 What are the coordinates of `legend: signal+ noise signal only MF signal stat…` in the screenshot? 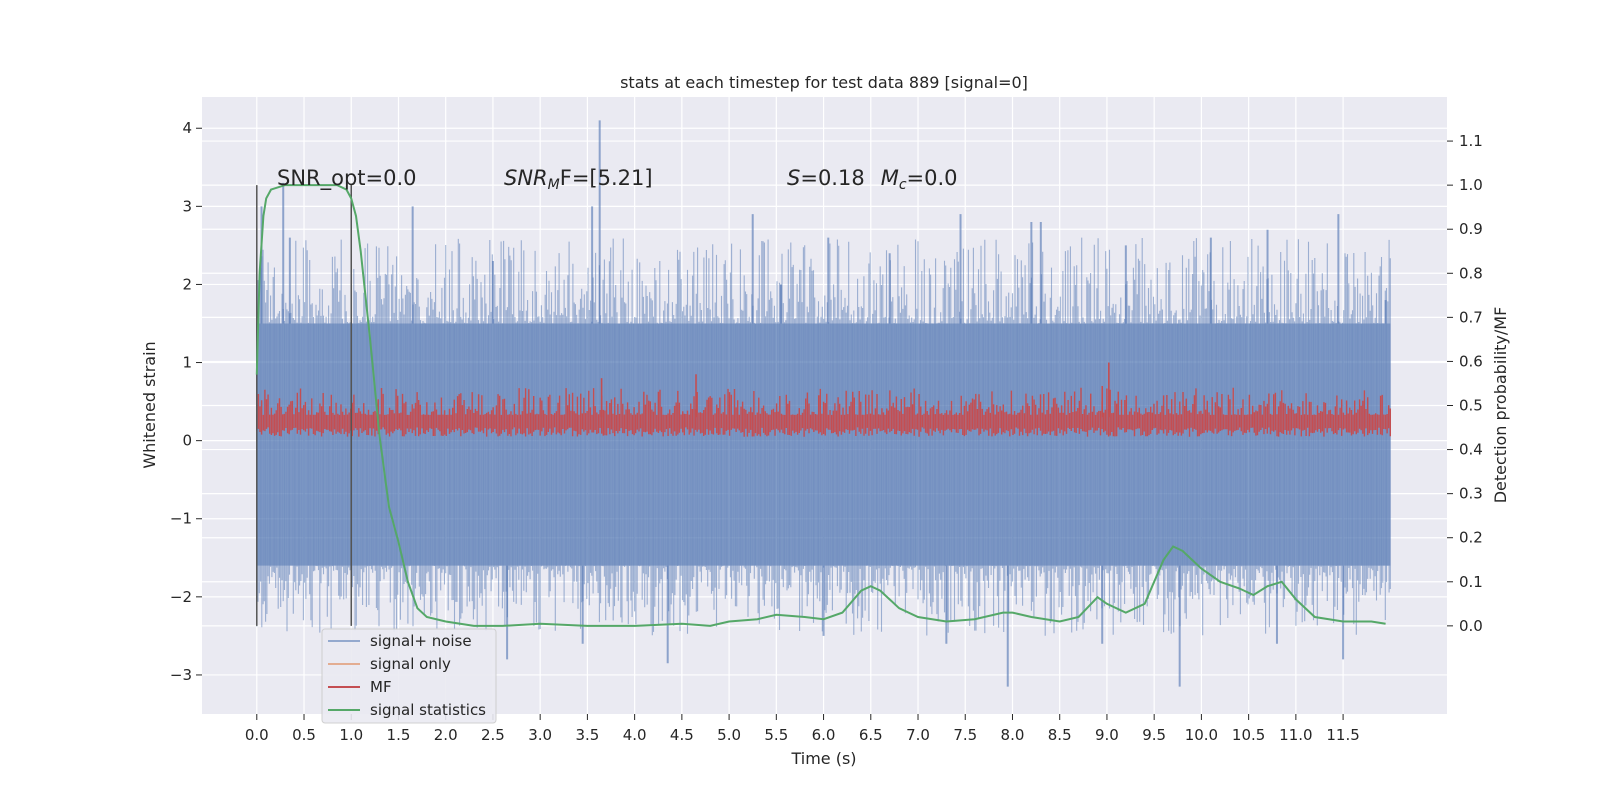 It's located at (409, 676).